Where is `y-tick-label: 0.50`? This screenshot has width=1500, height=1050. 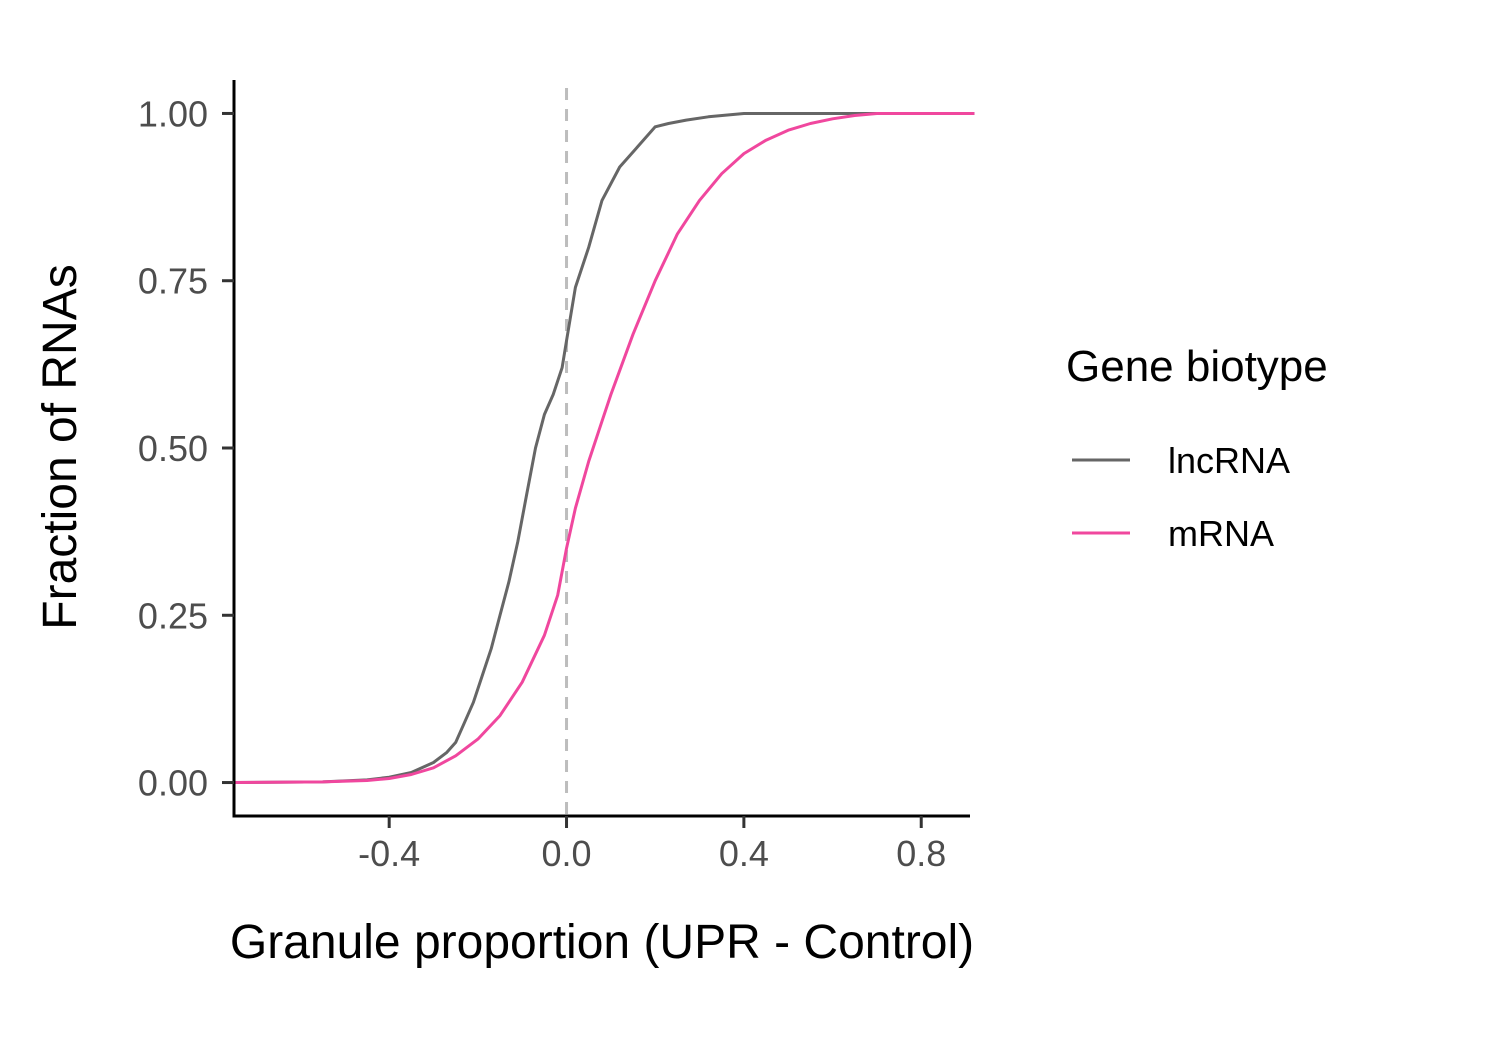
y-tick-label: 0.50 is located at coordinates (173, 448).